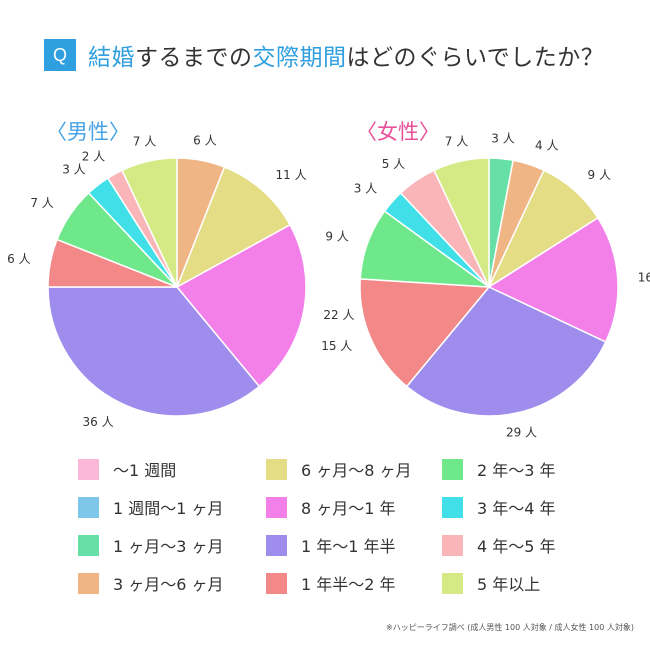 The height and width of the screenshot is (645, 650). Describe the element at coordinates (41, 203) in the screenshot. I see `male-slice-label-8: 7 人` at that location.